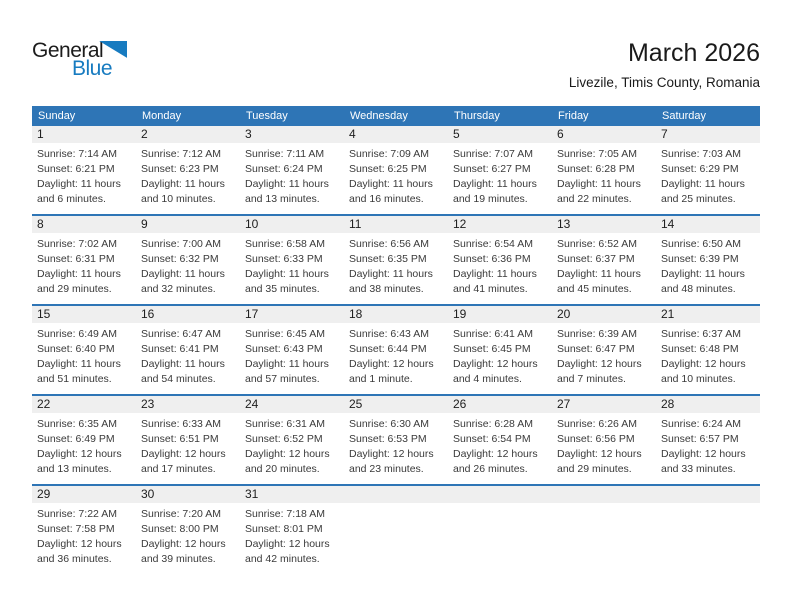 The width and height of the screenshot is (792, 612). Describe the element at coordinates (396, 134) in the screenshot. I see `day-number: 4` at that location.